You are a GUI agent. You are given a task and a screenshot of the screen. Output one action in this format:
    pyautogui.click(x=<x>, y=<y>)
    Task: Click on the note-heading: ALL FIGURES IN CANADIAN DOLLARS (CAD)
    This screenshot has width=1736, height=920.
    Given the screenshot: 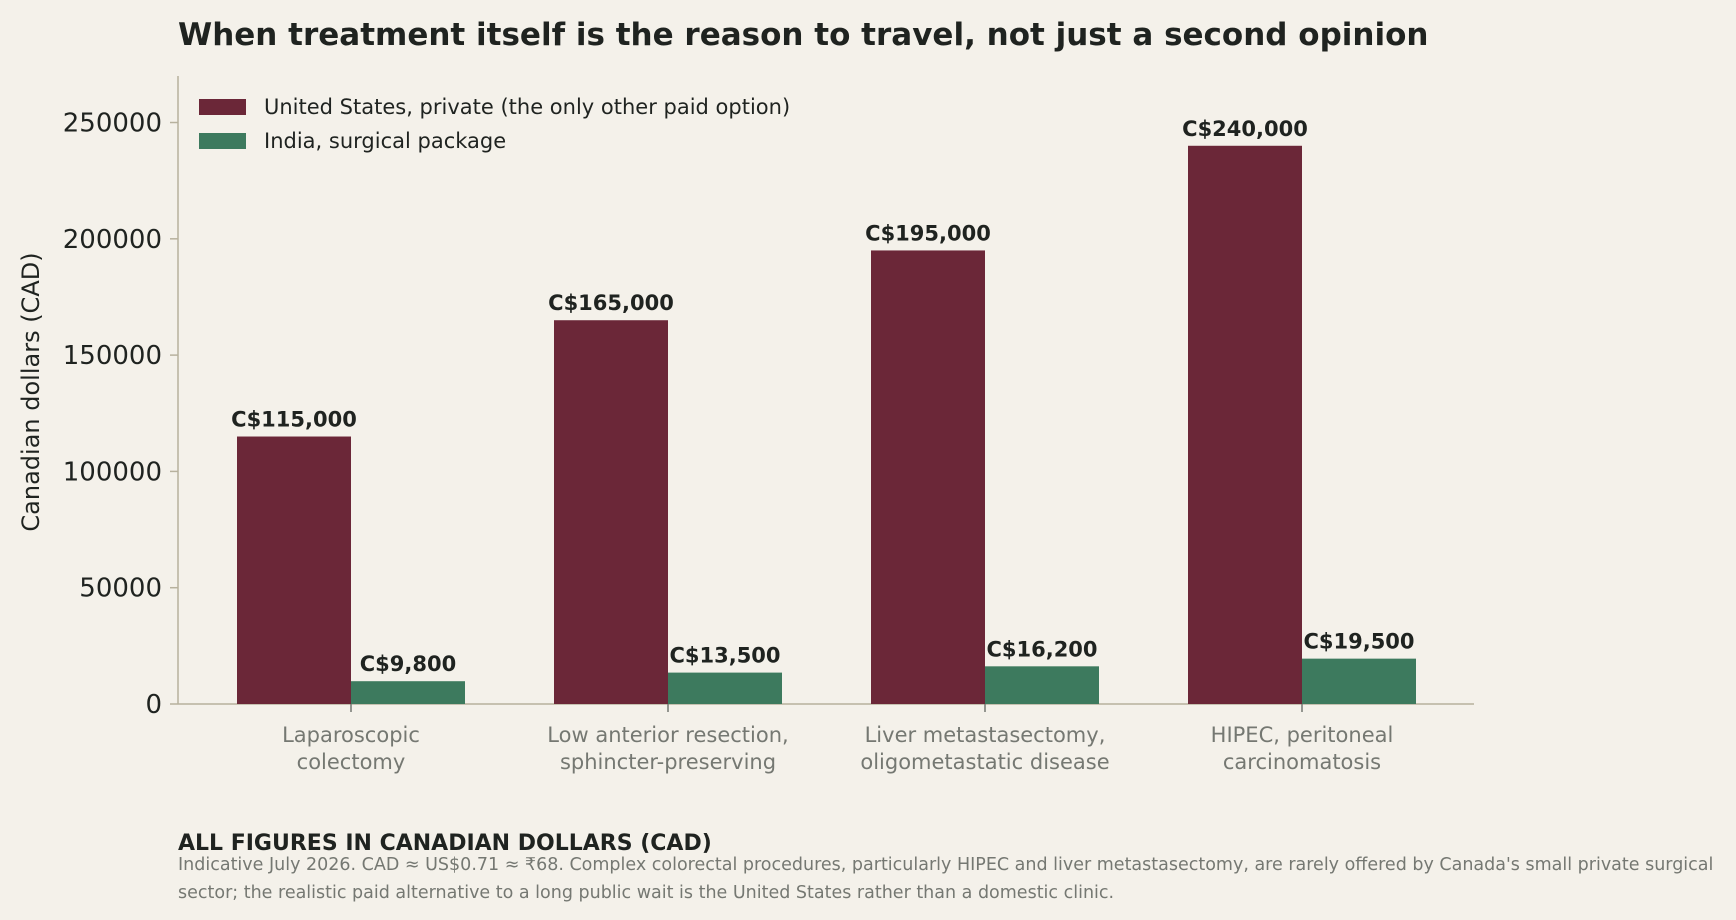 What is the action you would take?
    pyautogui.click(x=445, y=843)
    